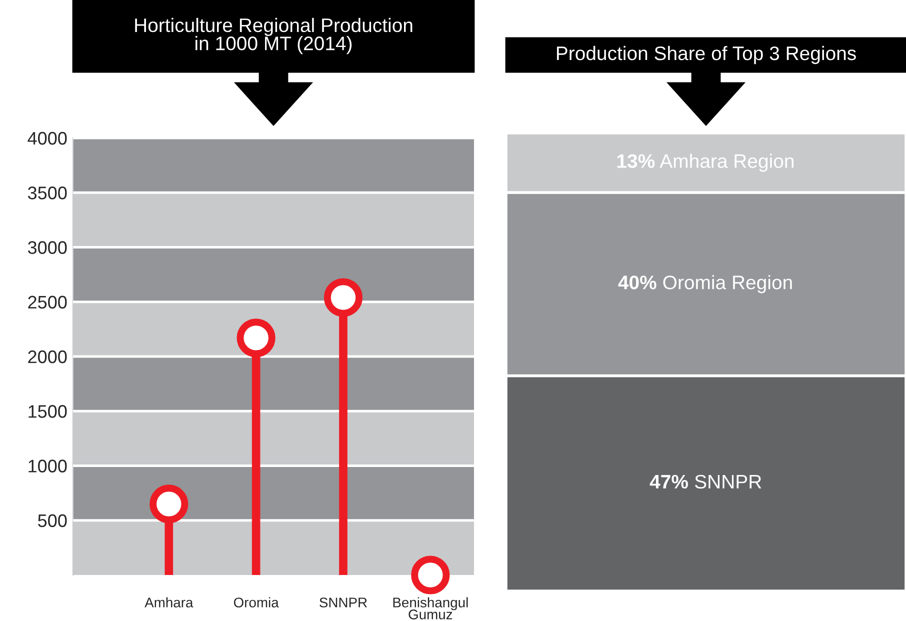 The width and height of the screenshot is (906, 621). What do you see at coordinates (727, 284) in the screenshot?
I see `series-label: Oromia Region` at bounding box center [727, 284].